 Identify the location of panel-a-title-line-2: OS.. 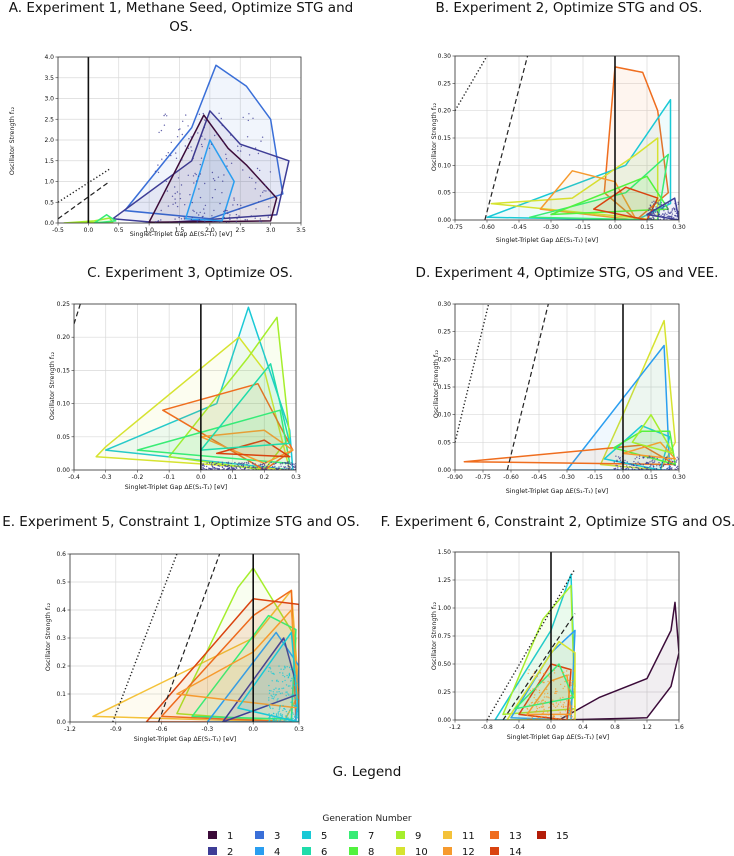
(181, 27).